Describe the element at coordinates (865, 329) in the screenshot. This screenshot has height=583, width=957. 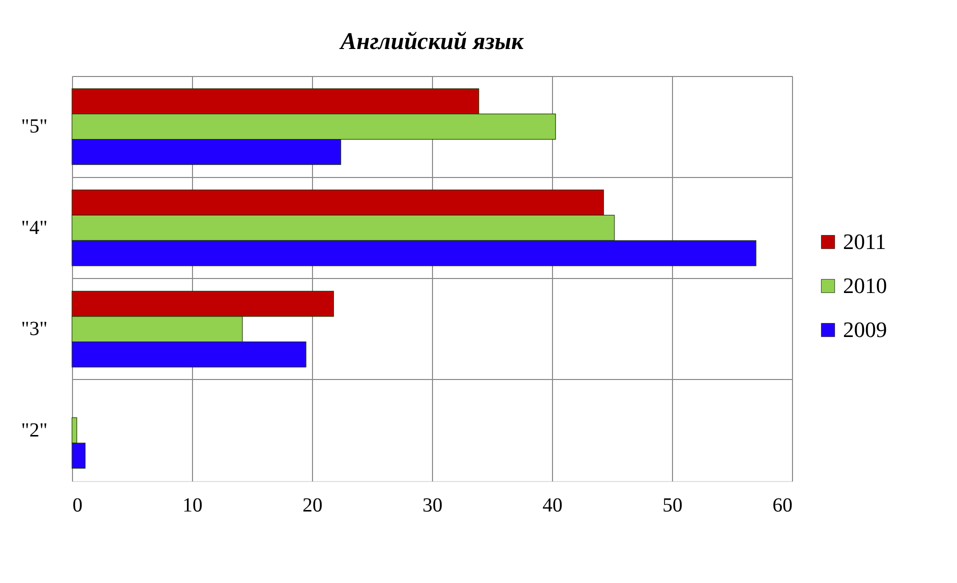
I see `legend-label: 2009` at that location.